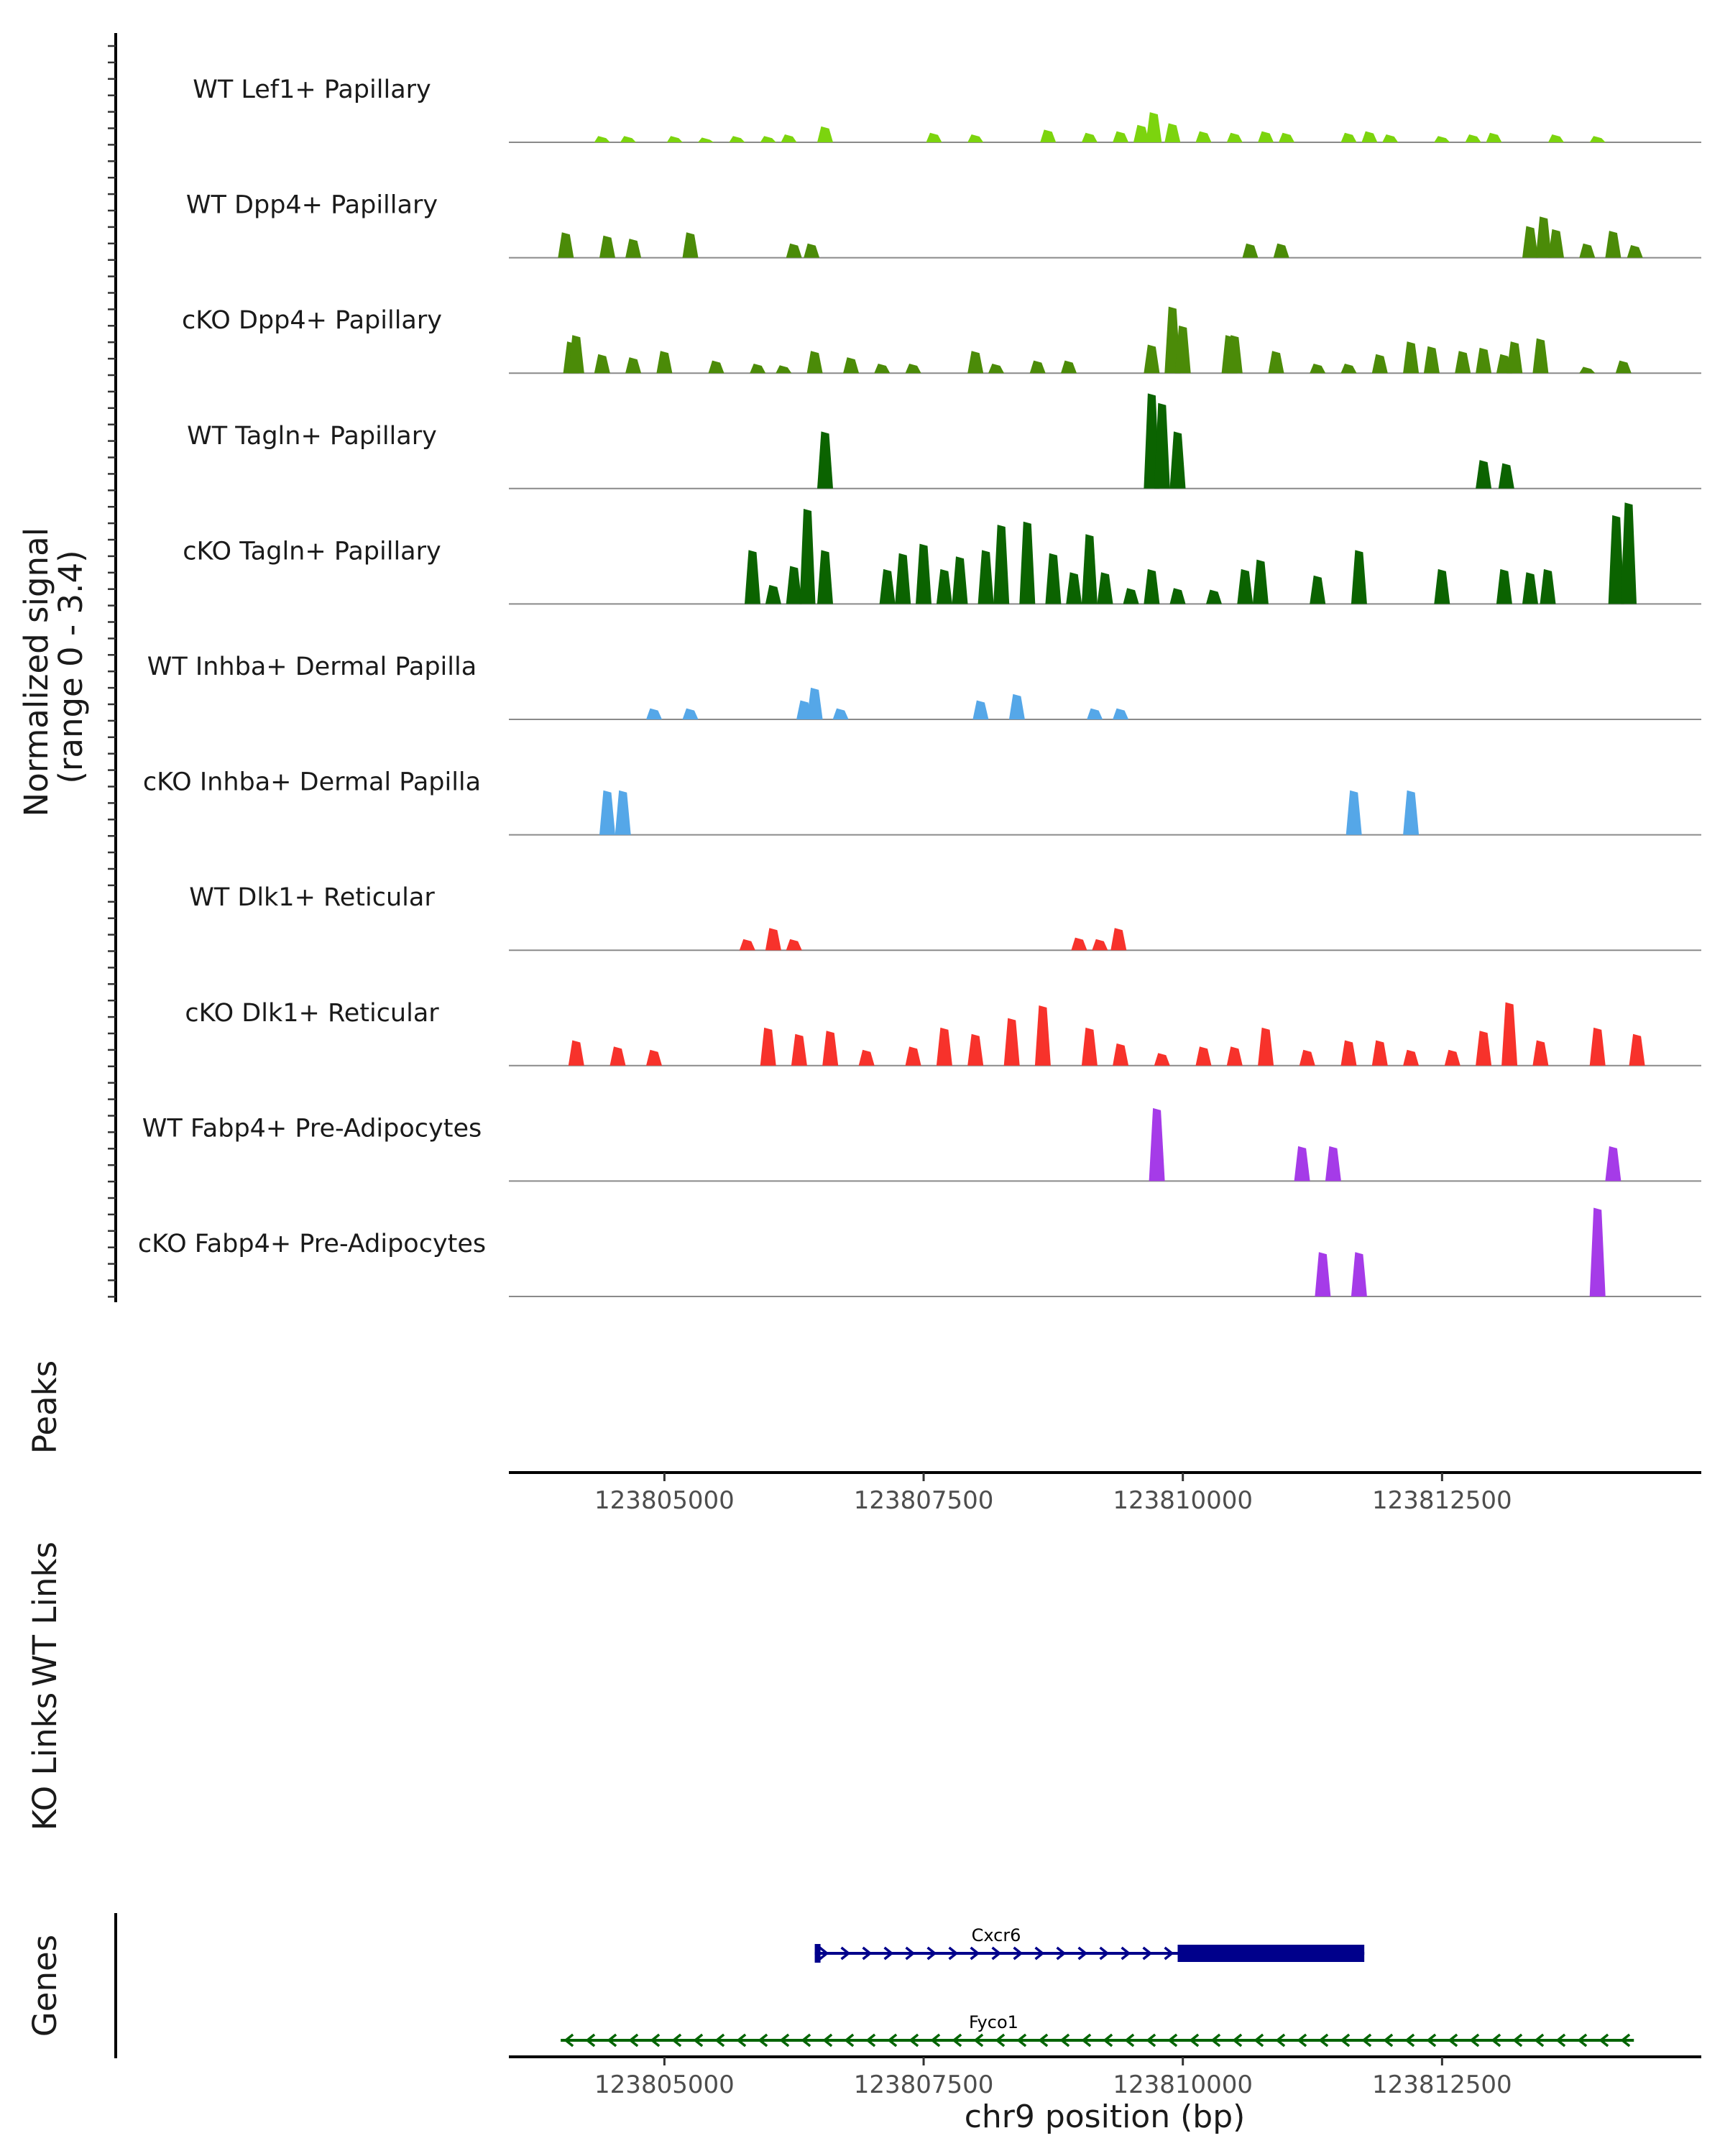 Image resolution: width=1725 pixels, height=2156 pixels. I want to click on coverage-track-label: WT Fabp4+ Pre-Adipocytes, so click(312, 1128).